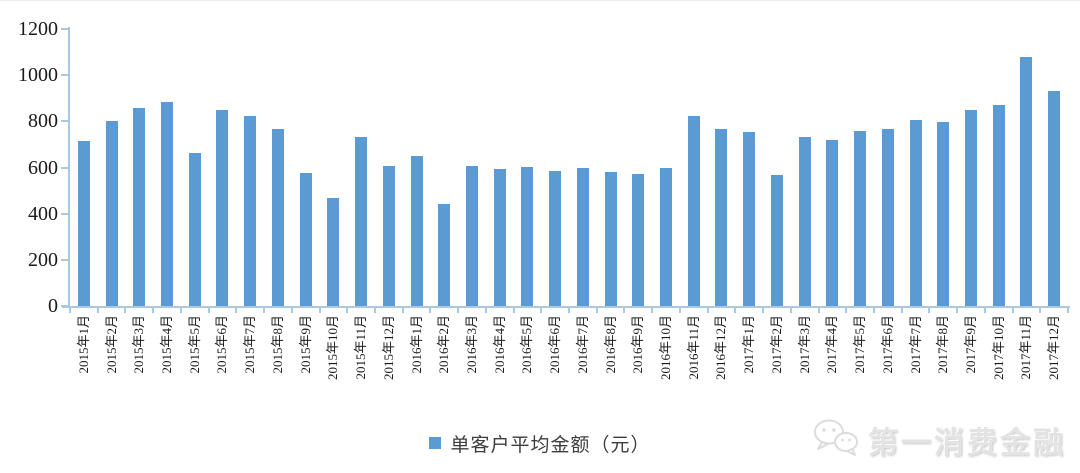  What do you see at coordinates (499, 344) in the screenshot?
I see `x-axis-label: 2016年4月` at bounding box center [499, 344].